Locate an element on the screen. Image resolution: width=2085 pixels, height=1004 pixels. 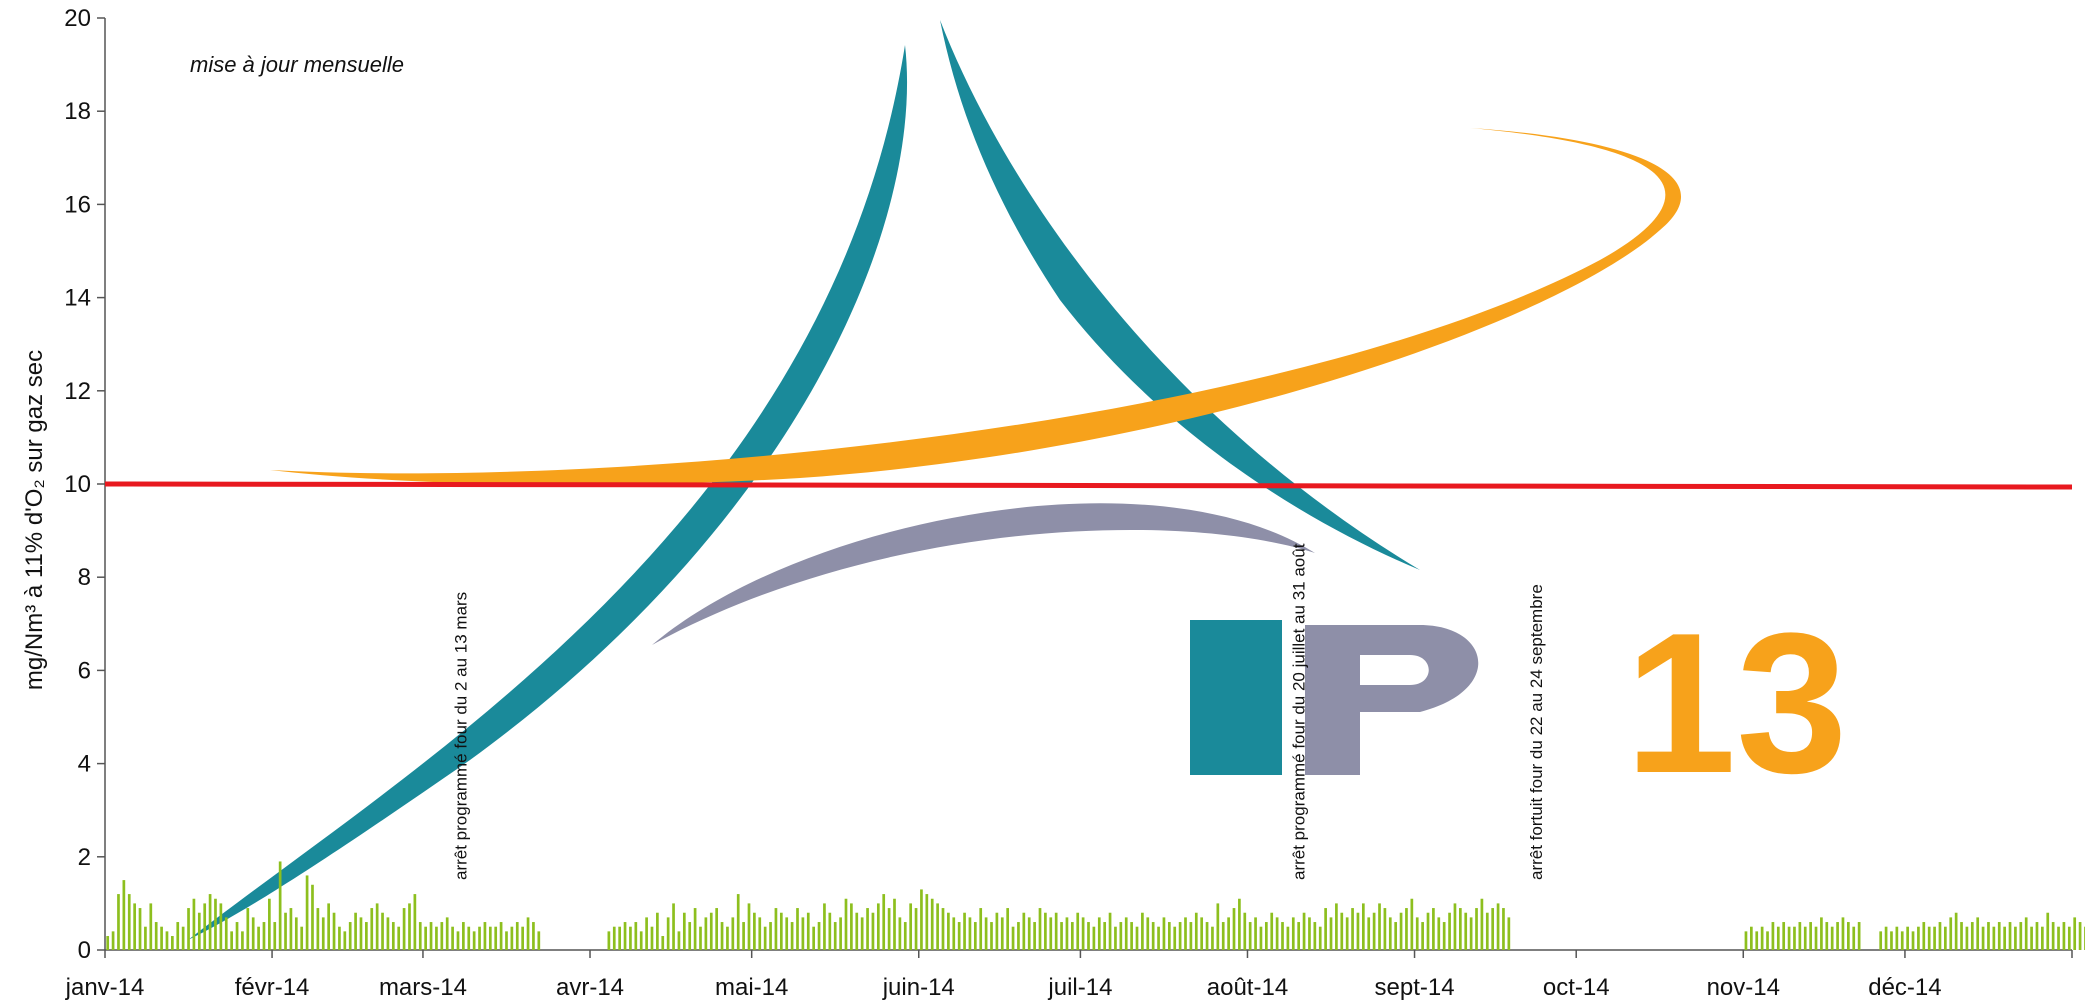
y-tick-label: 16 is located at coordinates (77, 204).